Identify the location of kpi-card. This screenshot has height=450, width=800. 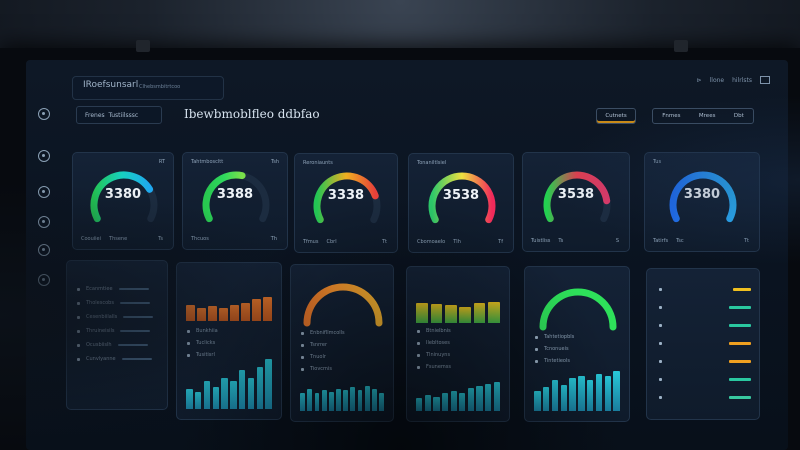
(703, 344).